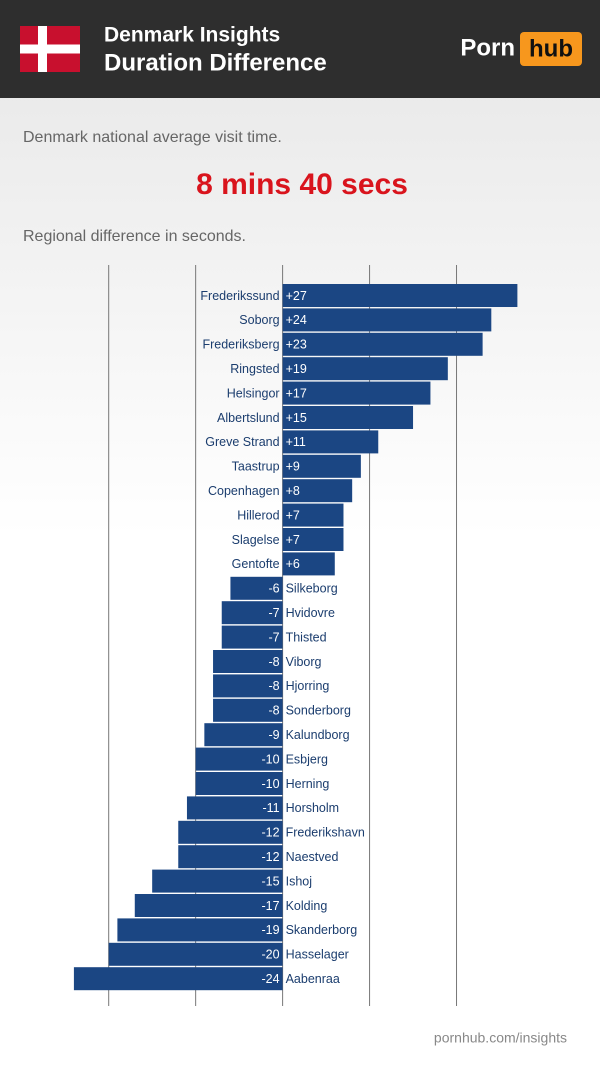 The height and width of the screenshot is (1072, 600). I want to click on category-label: Skanderborg, so click(322, 930).